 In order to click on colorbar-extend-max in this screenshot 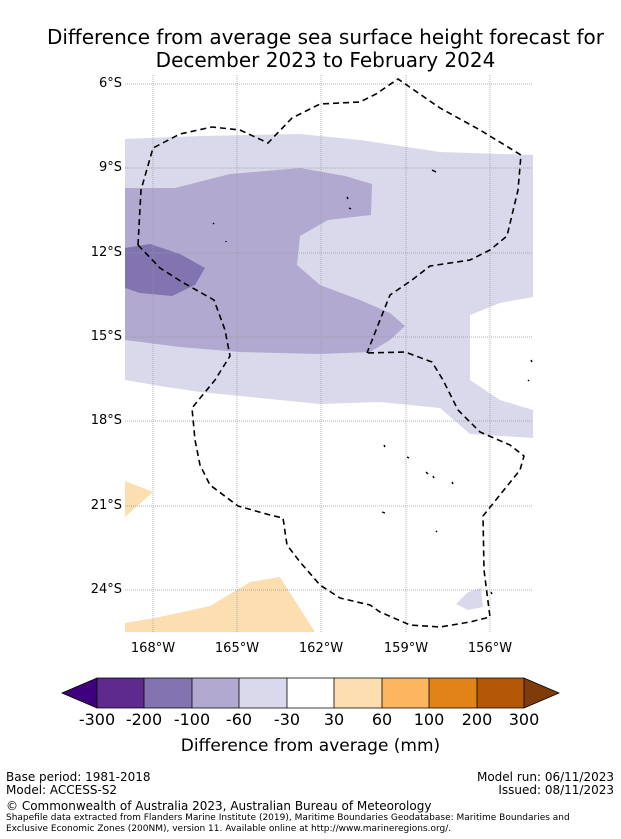, I will do `click(541, 693)`.